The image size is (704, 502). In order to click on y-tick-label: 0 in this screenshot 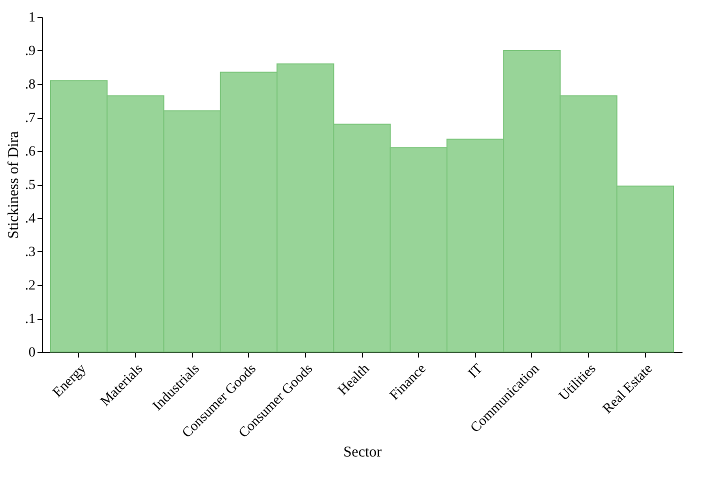, I will do `click(32, 353)`.